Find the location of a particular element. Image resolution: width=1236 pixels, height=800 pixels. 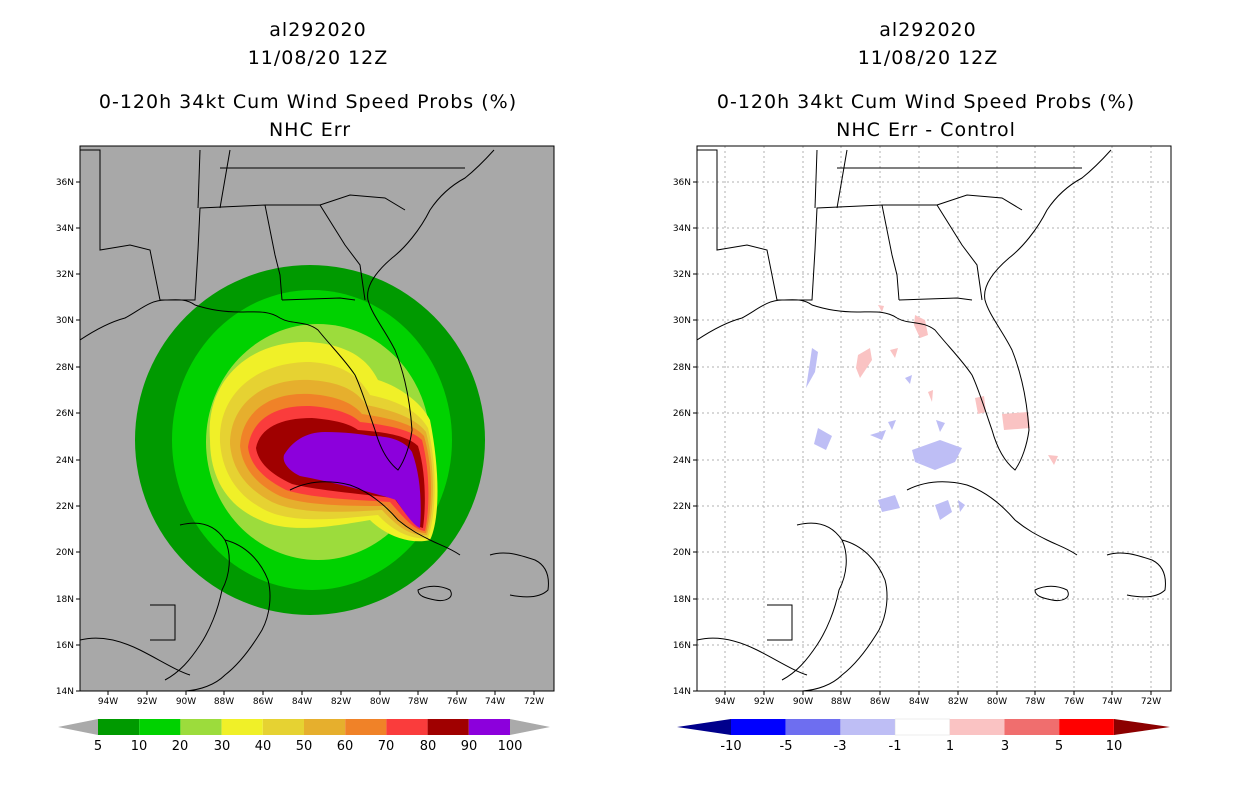

left-colorbar-label: 10 is located at coordinates (139, 746).